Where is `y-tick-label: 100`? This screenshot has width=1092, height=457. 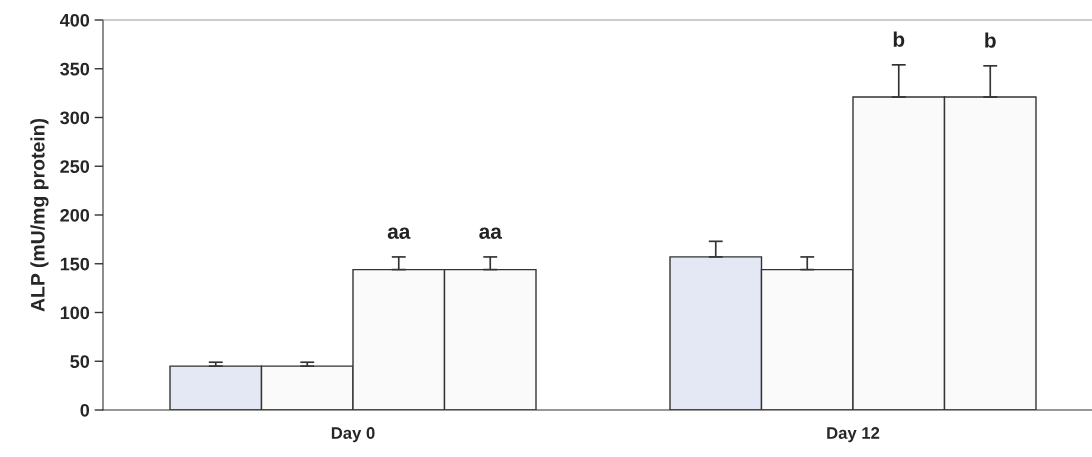 y-tick-label: 100 is located at coordinates (75, 313).